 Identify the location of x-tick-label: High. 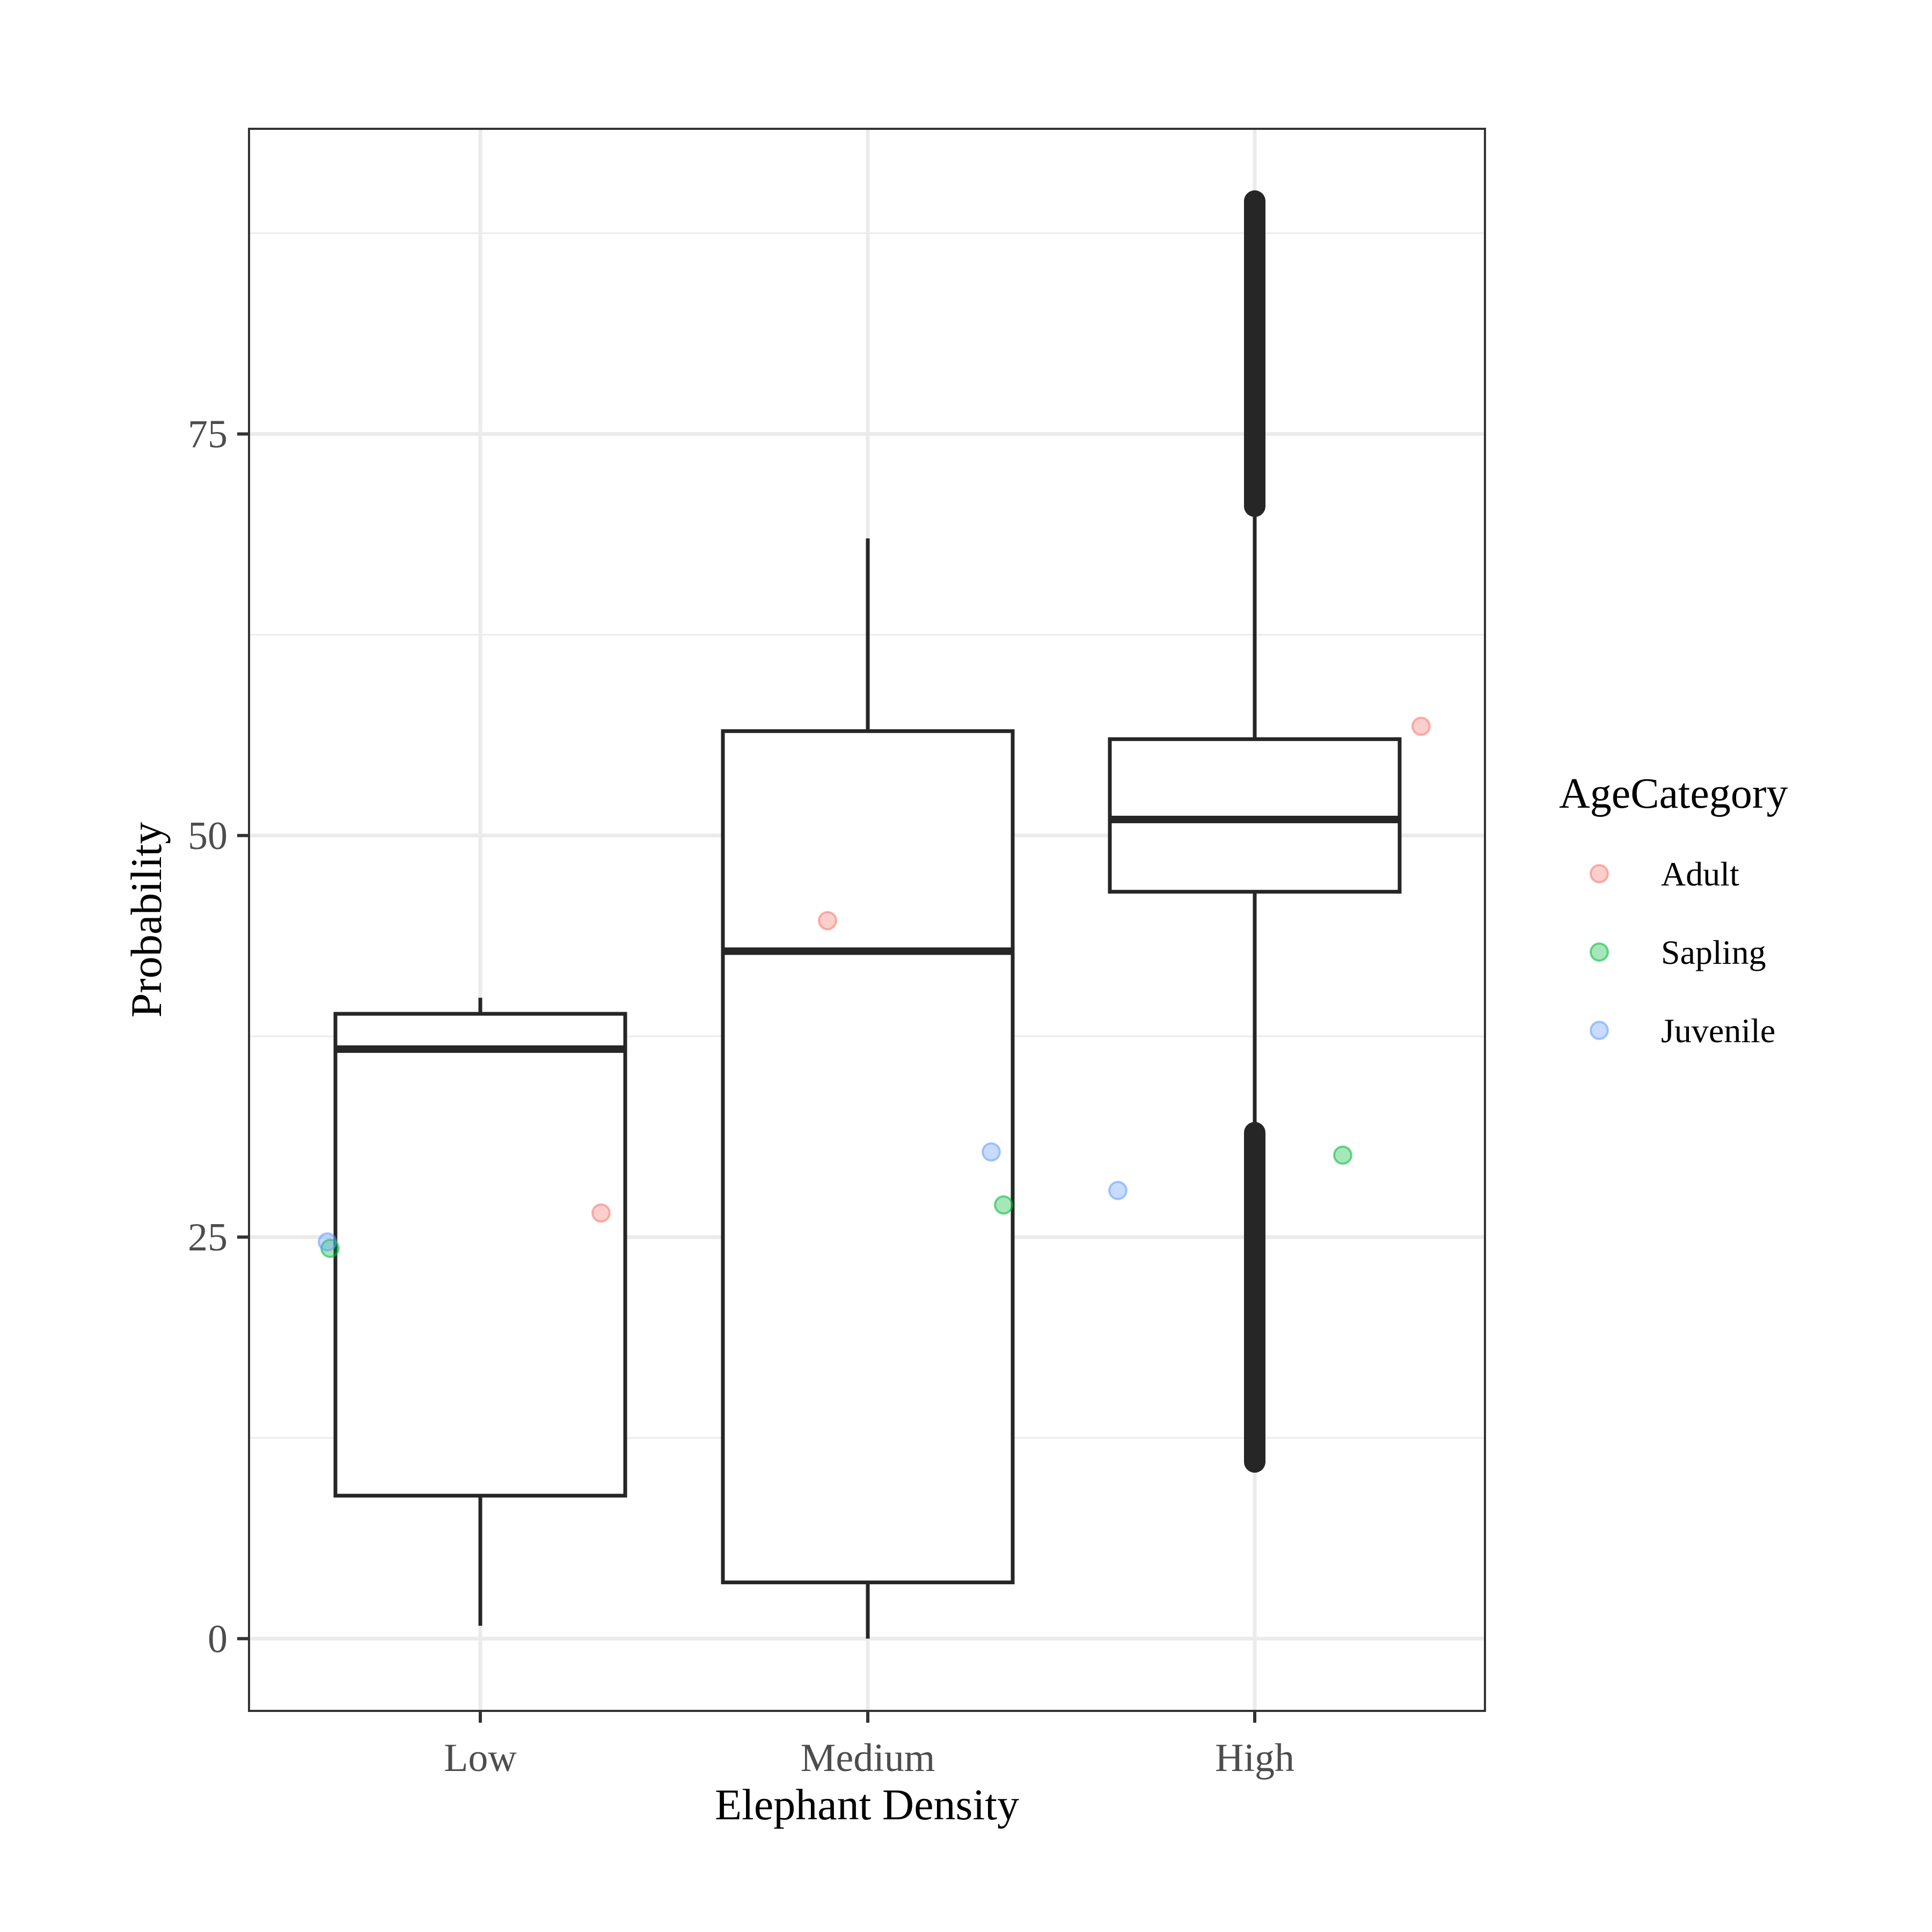
(1254, 1758).